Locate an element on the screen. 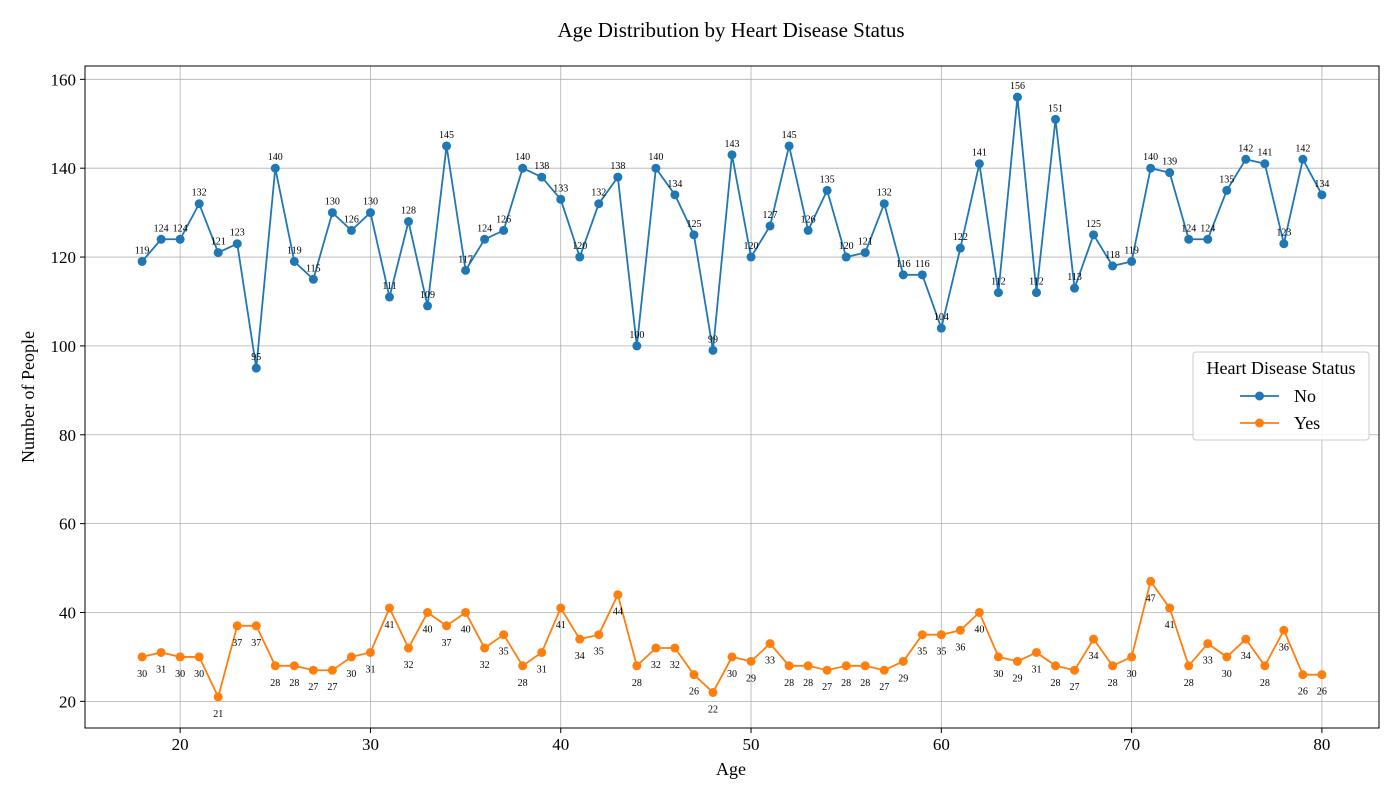  data-label-no: 119 is located at coordinates (294, 250).